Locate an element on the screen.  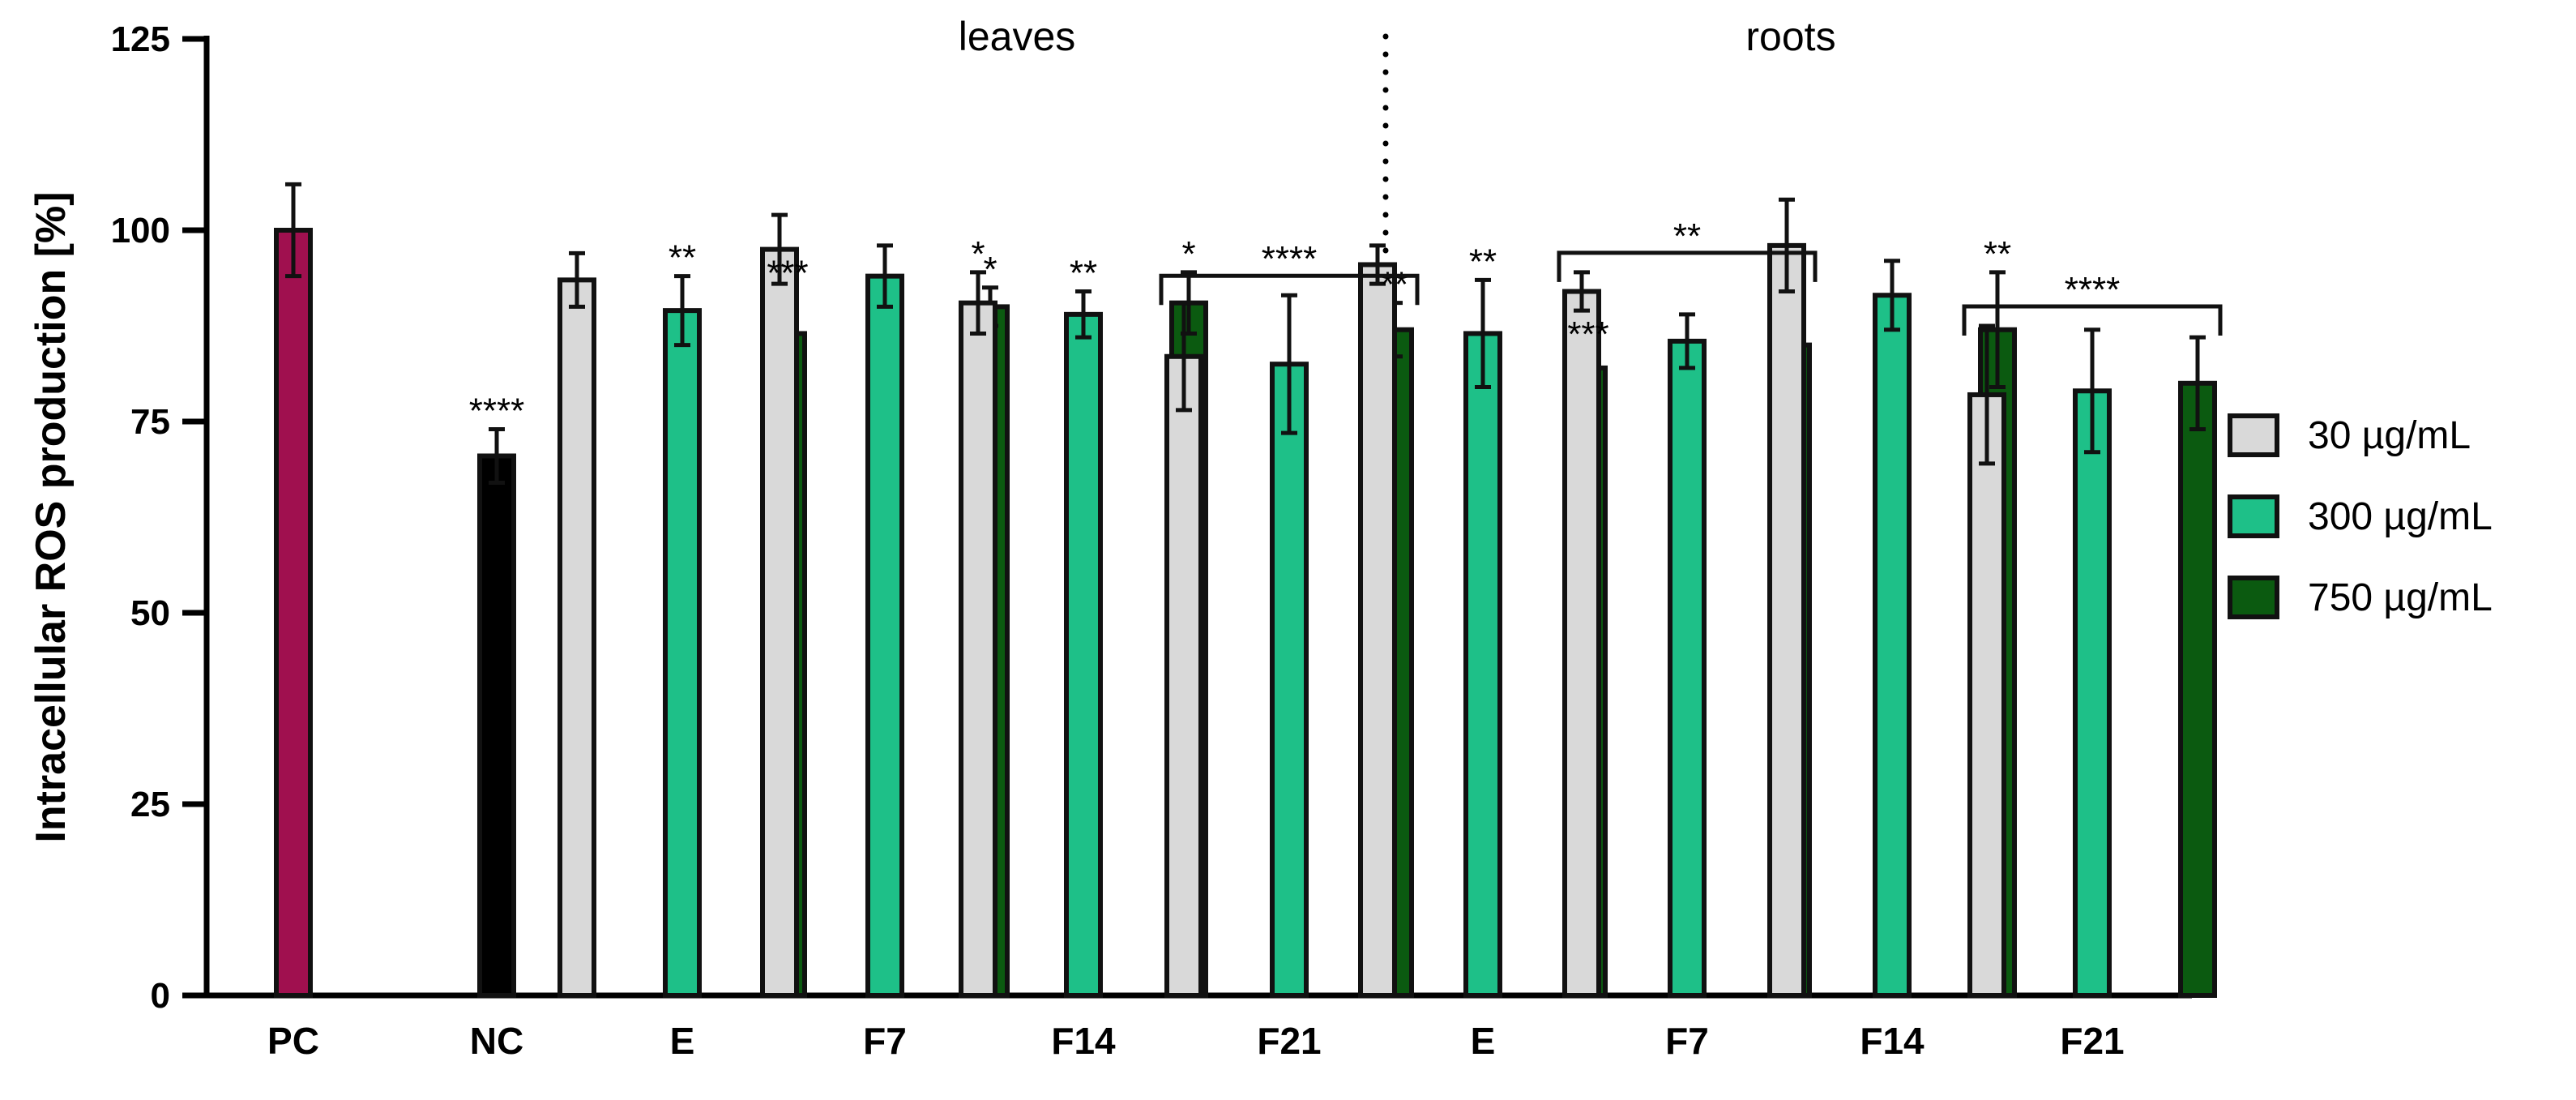
x-category-label: PC is located at coordinates (293, 1041).